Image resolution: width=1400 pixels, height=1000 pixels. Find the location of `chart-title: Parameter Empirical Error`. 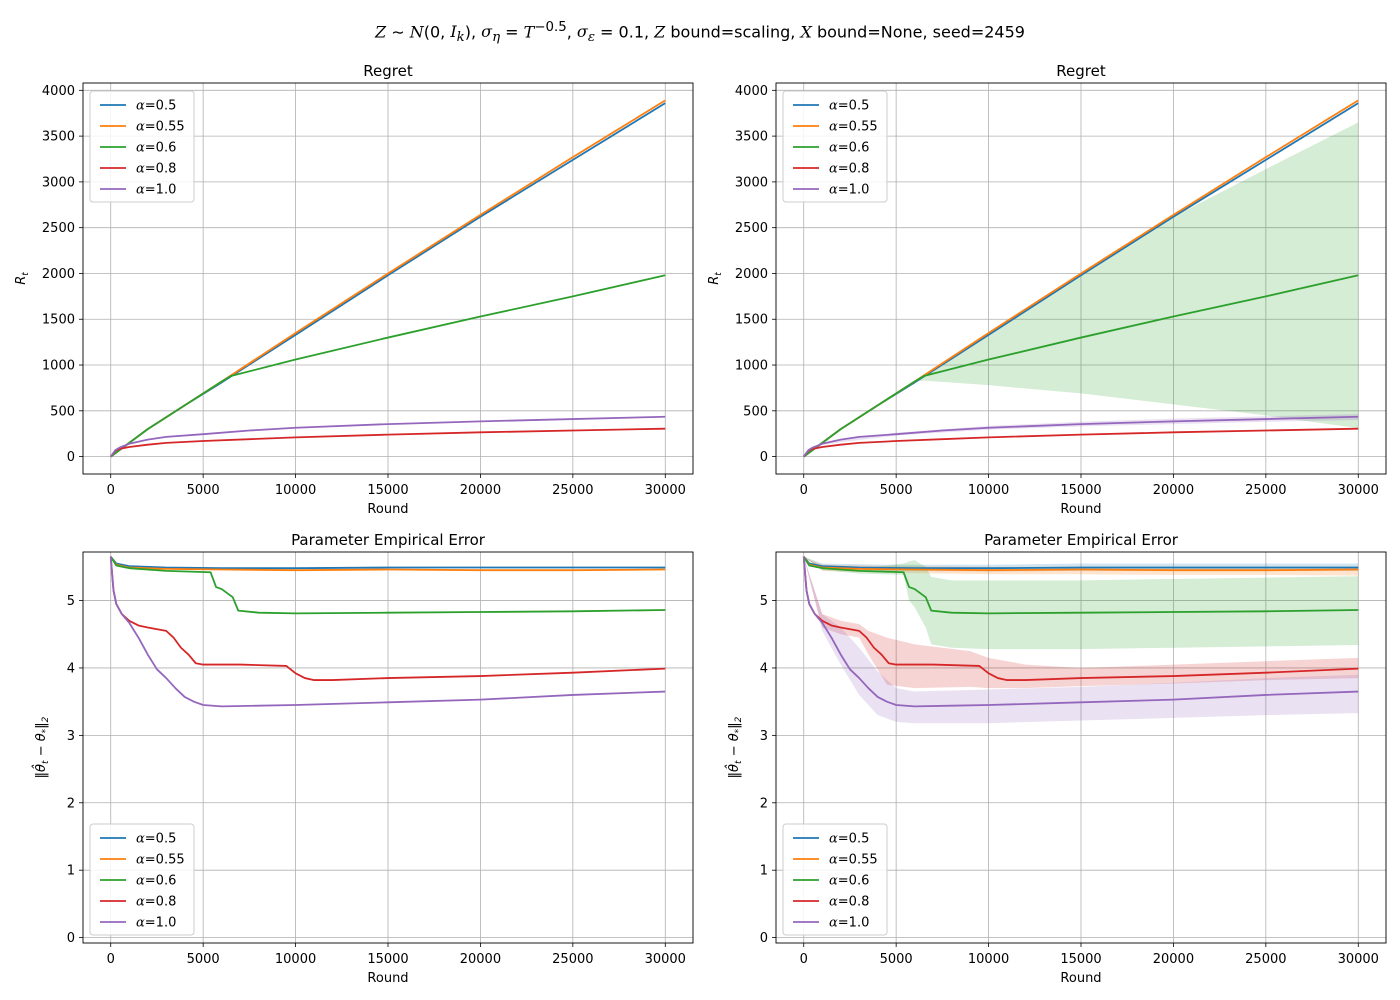

chart-title: Parameter Empirical Error is located at coordinates (388, 540).